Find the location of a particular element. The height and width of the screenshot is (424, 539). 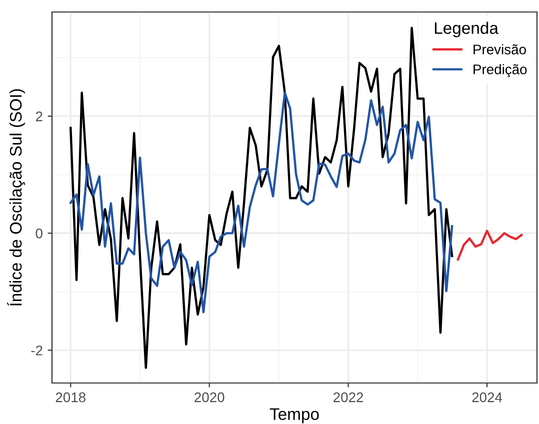

x-tick-label: 2020 is located at coordinates (209, 397).